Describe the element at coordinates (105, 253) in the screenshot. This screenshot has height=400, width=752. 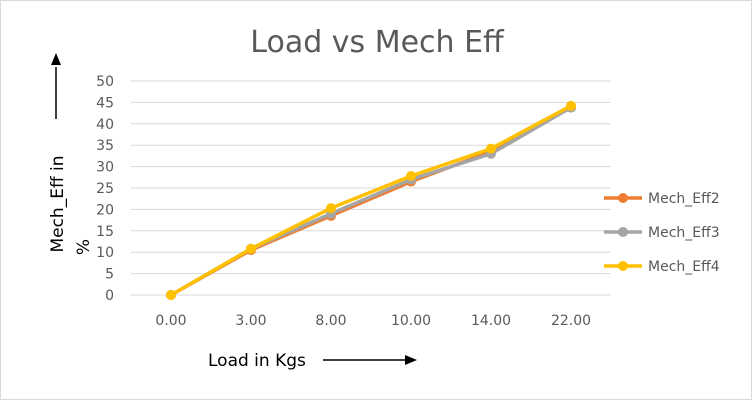
I see `y-tick-label: 10` at that location.